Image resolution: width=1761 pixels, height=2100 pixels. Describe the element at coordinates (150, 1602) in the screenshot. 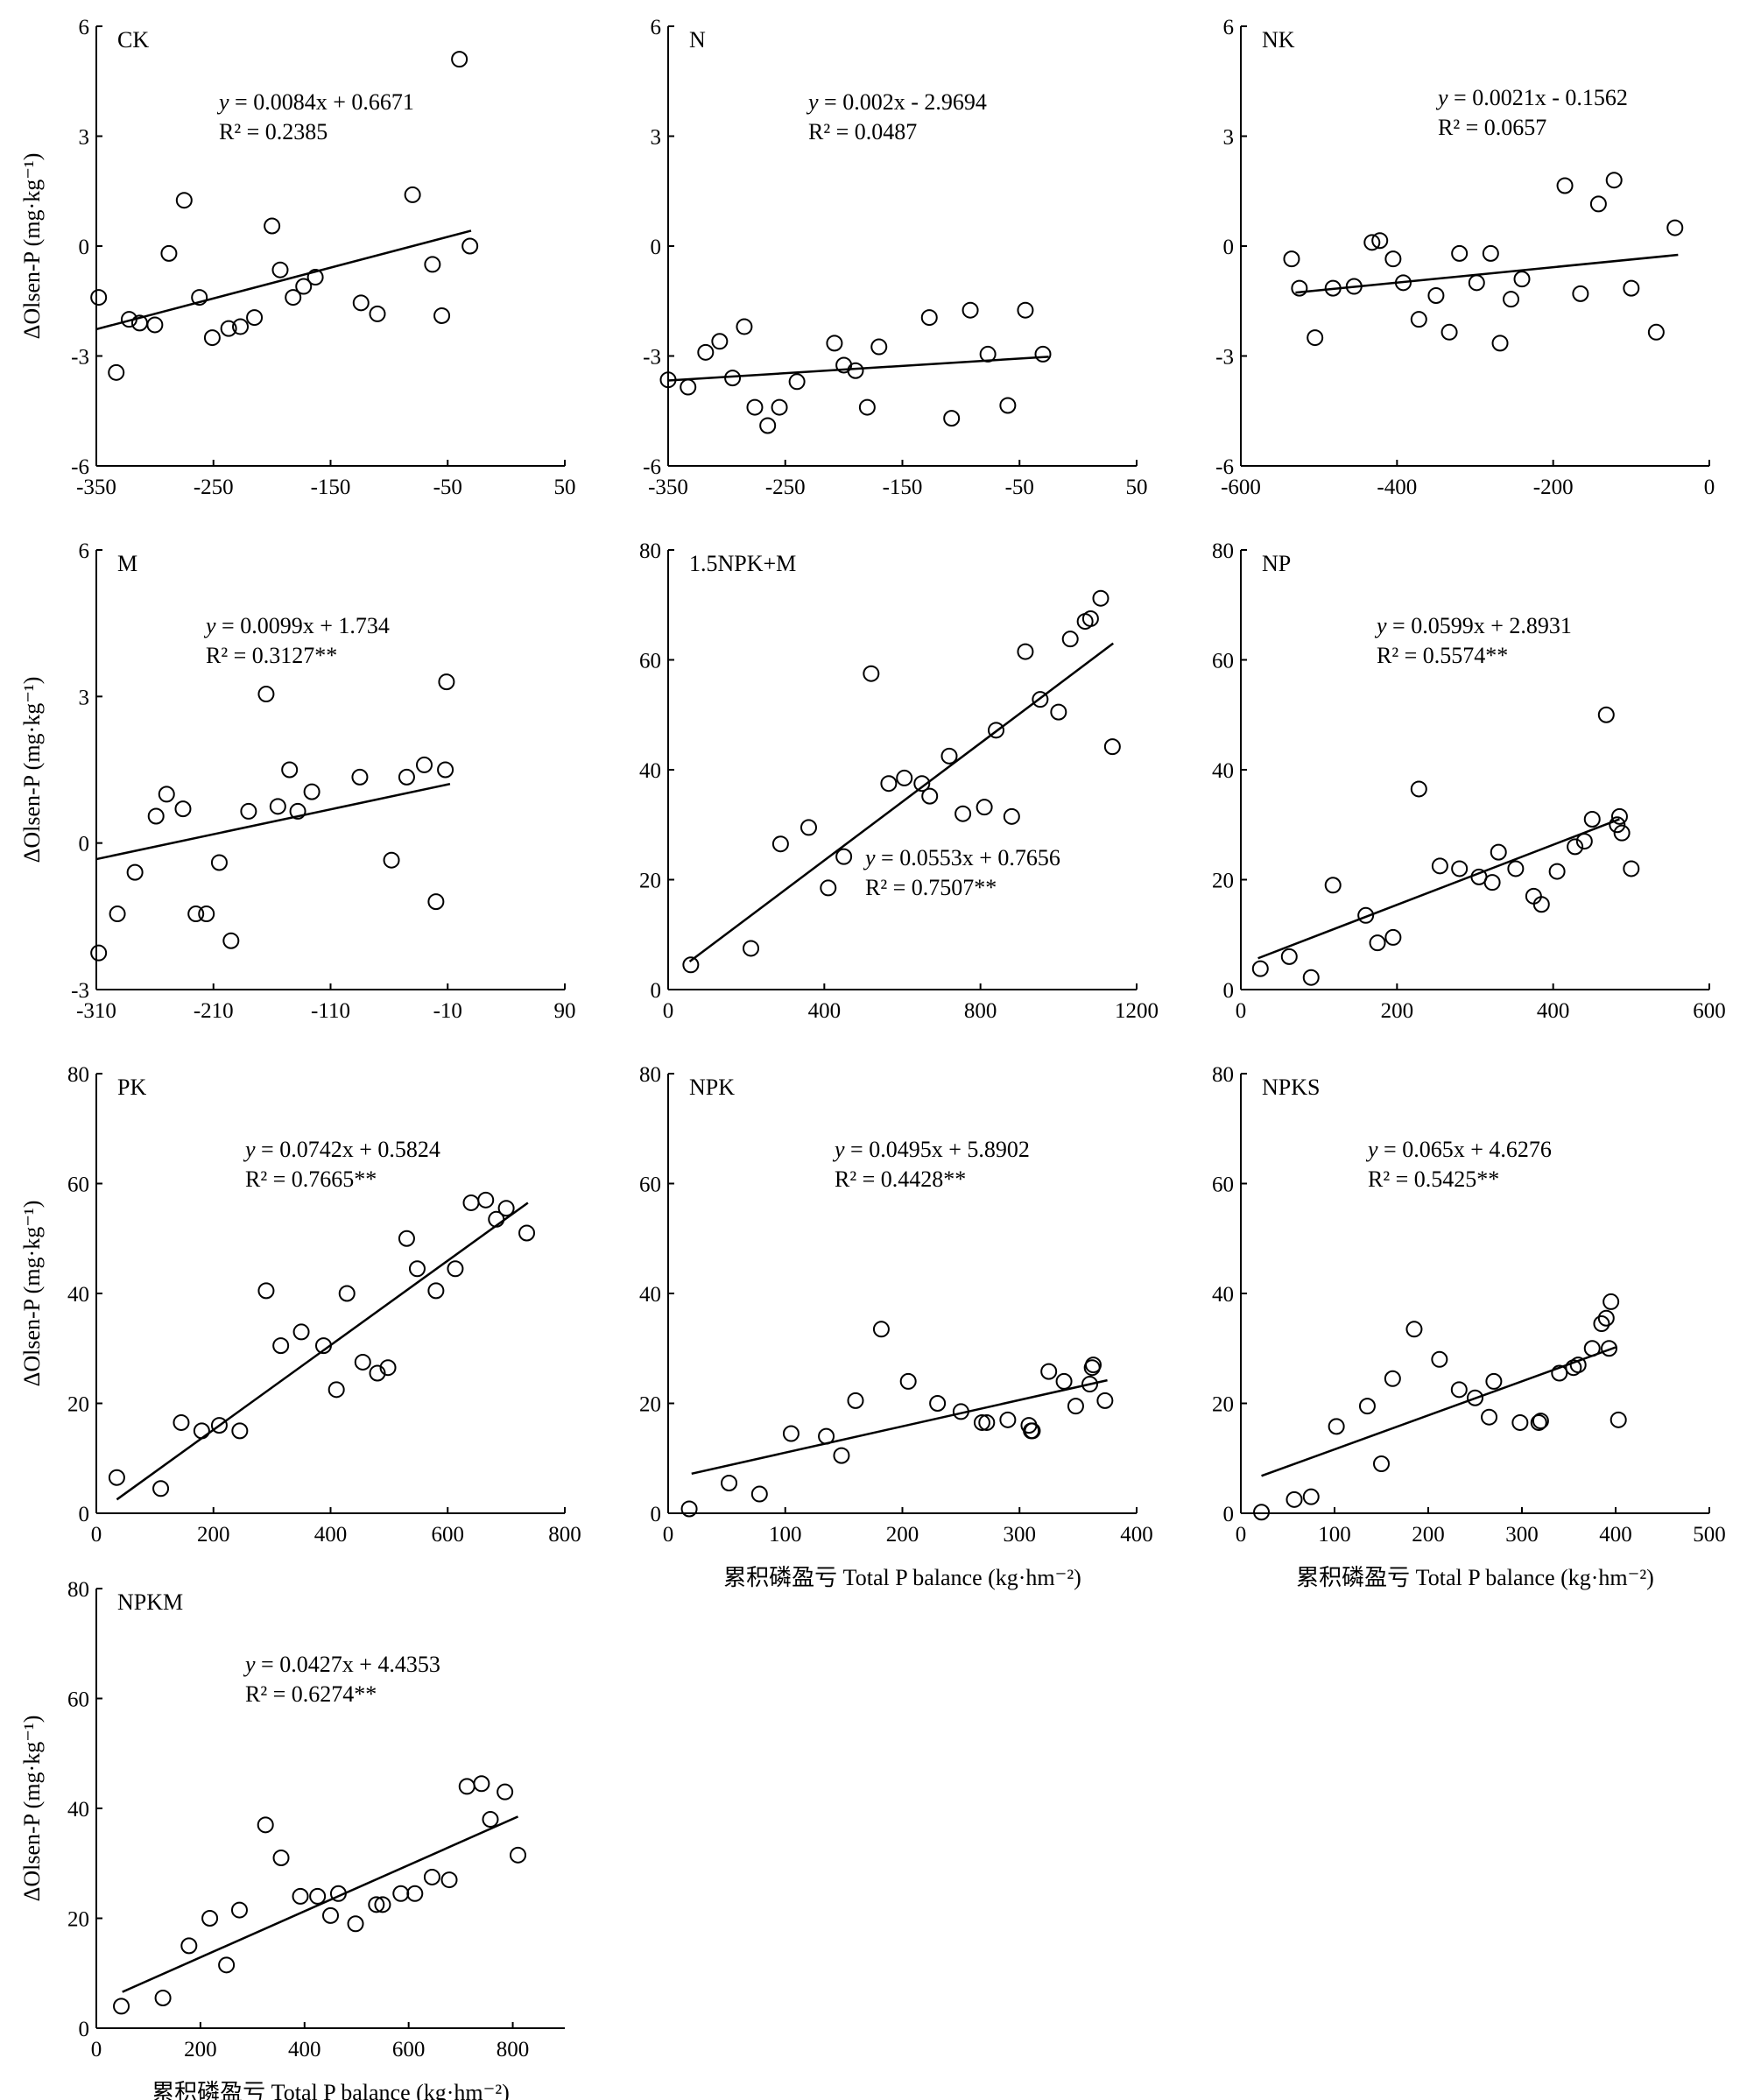

I see `panel-label: NPKM` at that location.